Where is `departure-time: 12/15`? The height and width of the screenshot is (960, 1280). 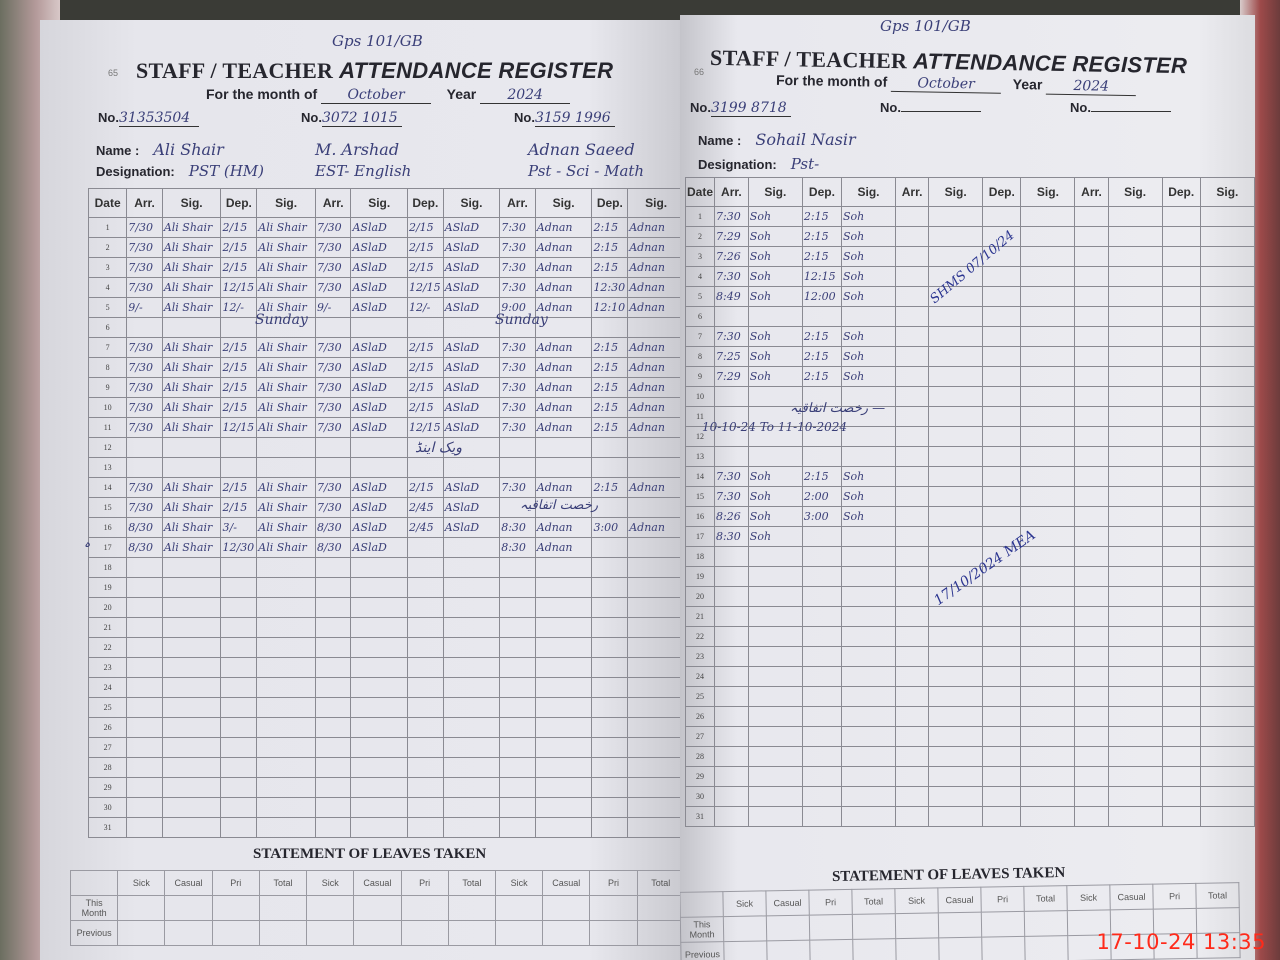 departure-time: 12/15 is located at coordinates (239, 427).